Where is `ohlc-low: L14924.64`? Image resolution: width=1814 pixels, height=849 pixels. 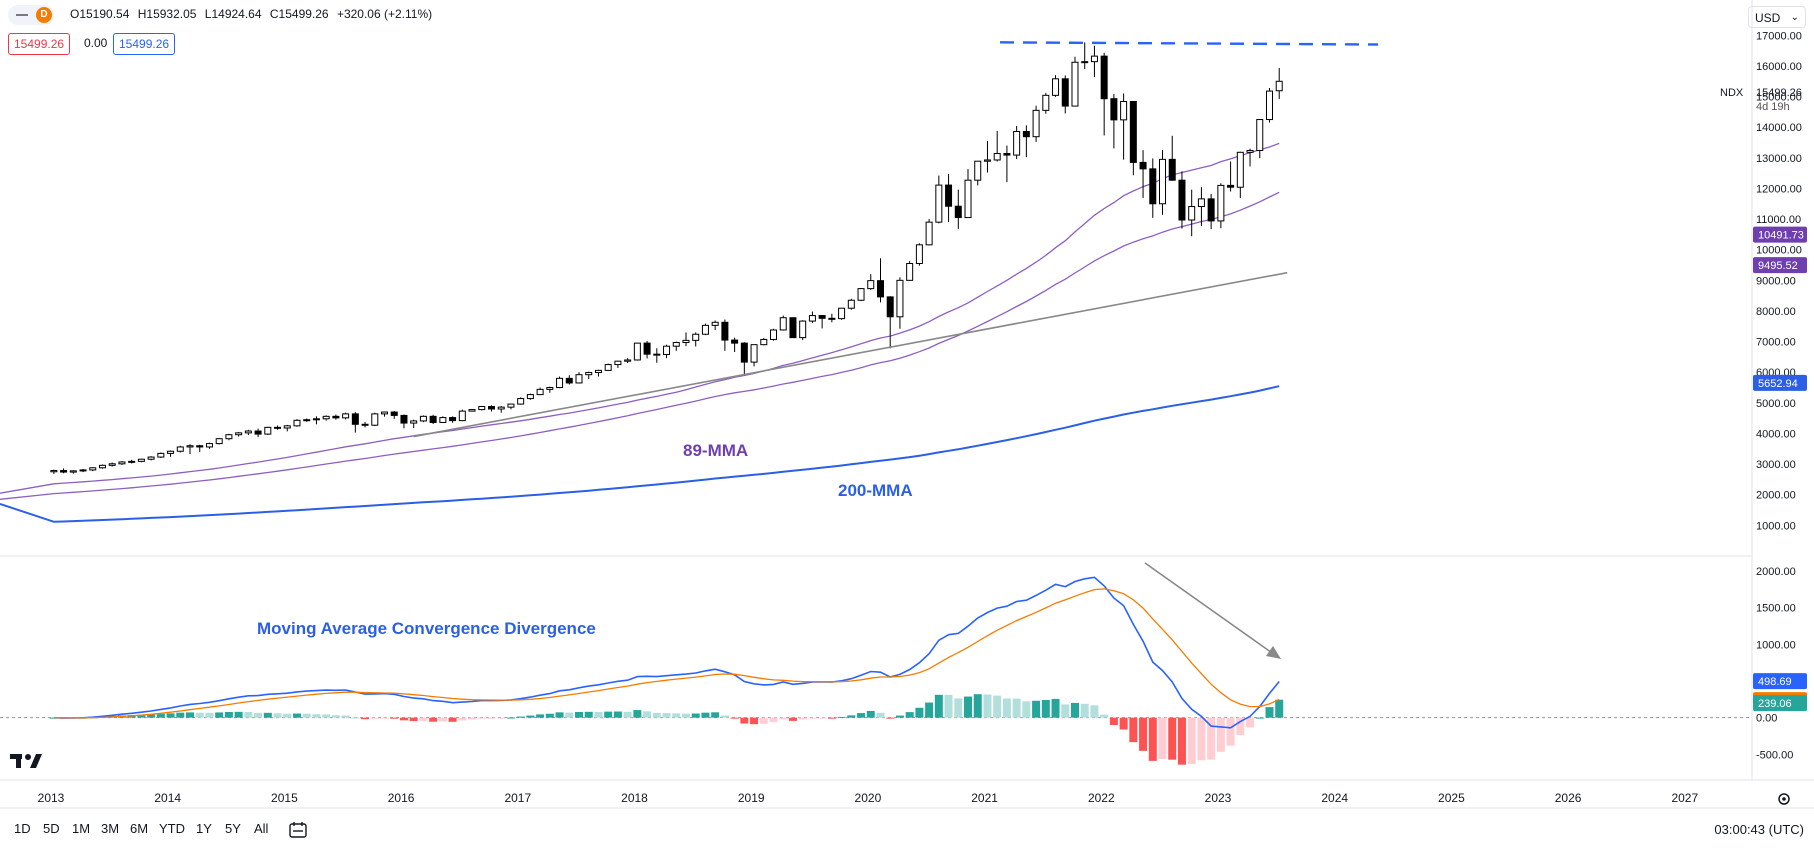 ohlc-low: L14924.64 is located at coordinates (233, 14).